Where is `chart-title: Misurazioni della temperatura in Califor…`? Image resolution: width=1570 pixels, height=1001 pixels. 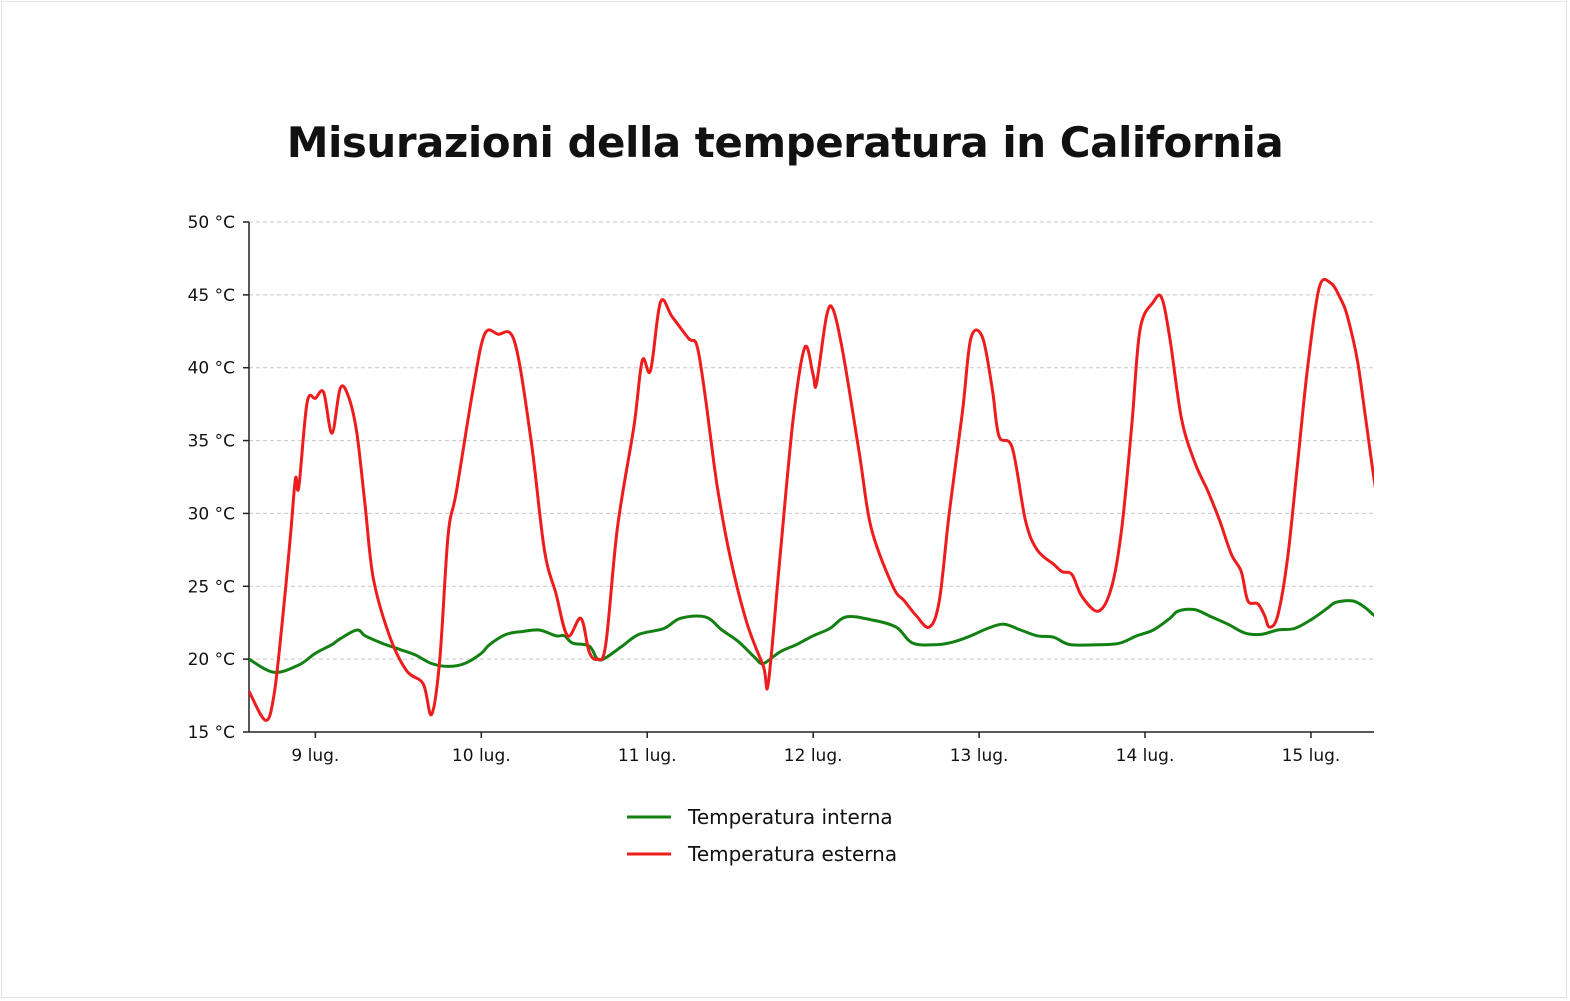
chart-title: Misurazioni della temperatura in Califor… is located at coordinates (785, 142).